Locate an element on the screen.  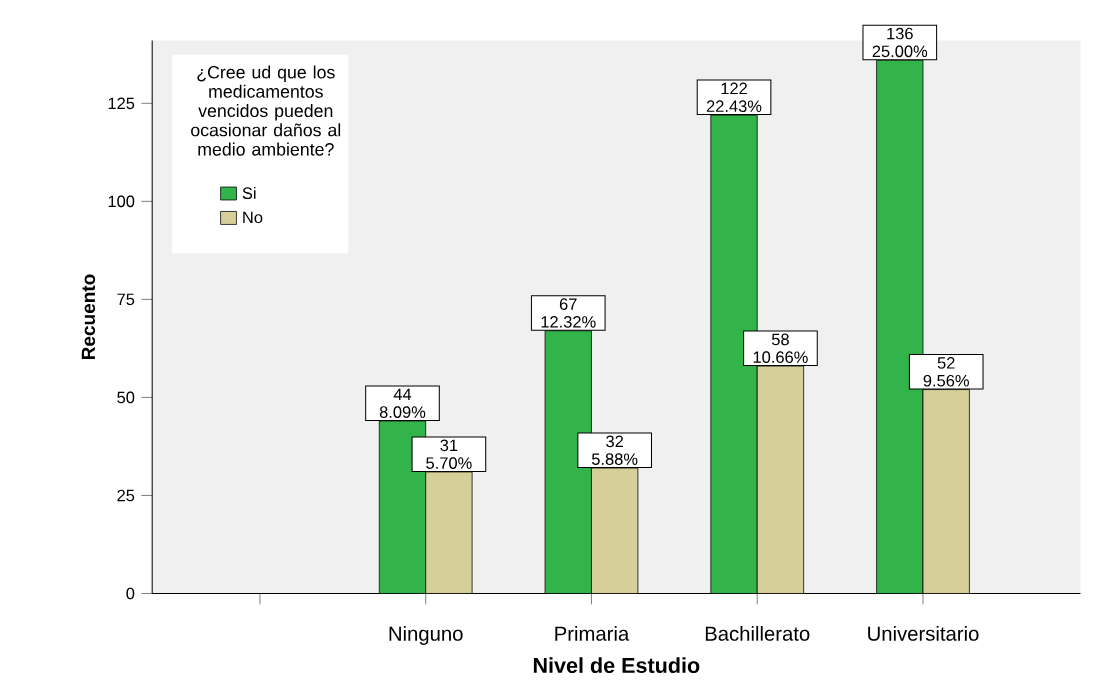
x-tick-label: Bachillerato is located at coordinates (757, 633).